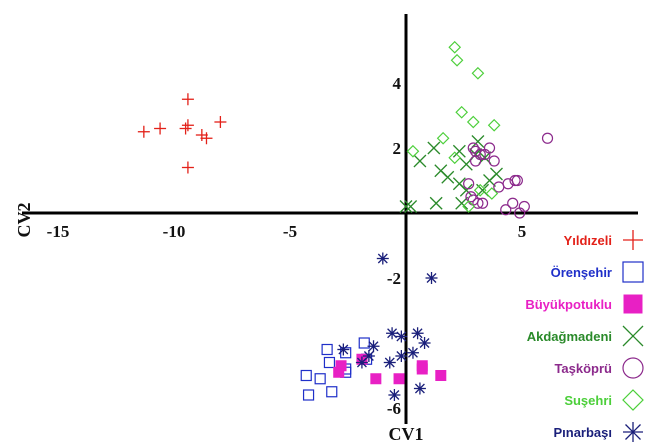 The width and height of the screenshot is (665, 442). Describe the element at coordinates (522, 231) in the screenshot. I see `x-tick-label: 5` at that location.